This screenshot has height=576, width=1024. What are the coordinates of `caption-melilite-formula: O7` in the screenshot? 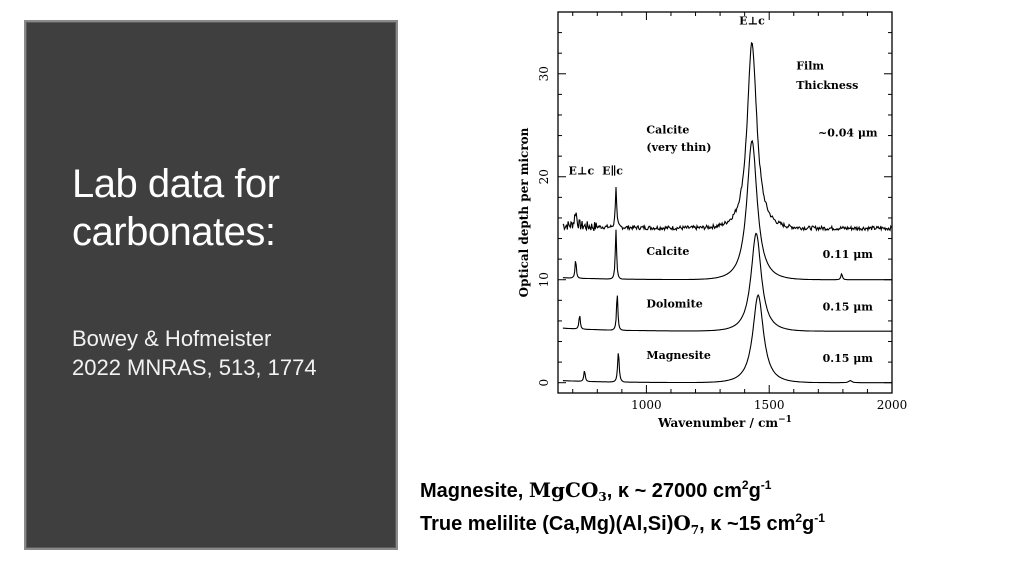 It's located at (686, 524).